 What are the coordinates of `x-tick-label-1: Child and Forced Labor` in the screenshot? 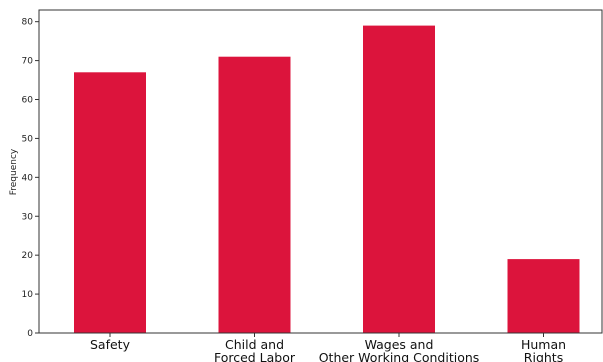 It's located at (255, 349).